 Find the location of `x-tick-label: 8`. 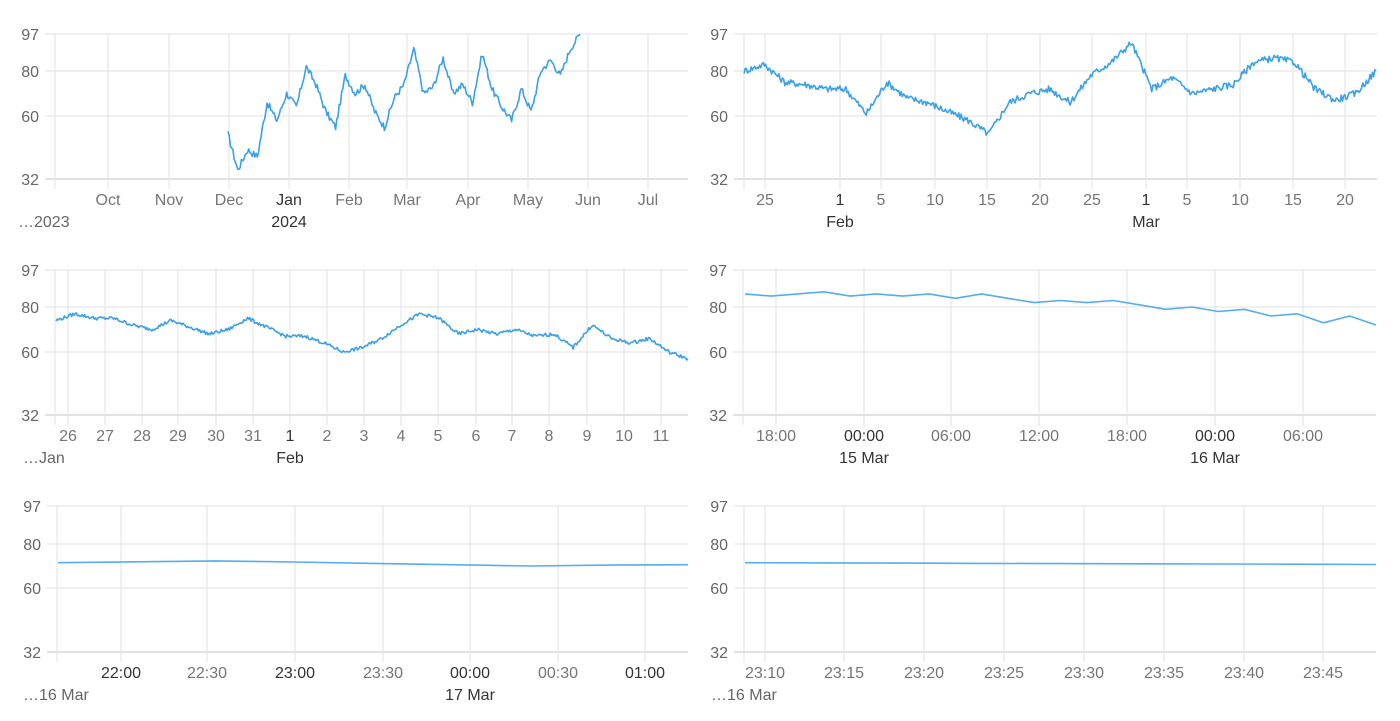

x-tick-label: 8 is located at coordinates (549, 436).